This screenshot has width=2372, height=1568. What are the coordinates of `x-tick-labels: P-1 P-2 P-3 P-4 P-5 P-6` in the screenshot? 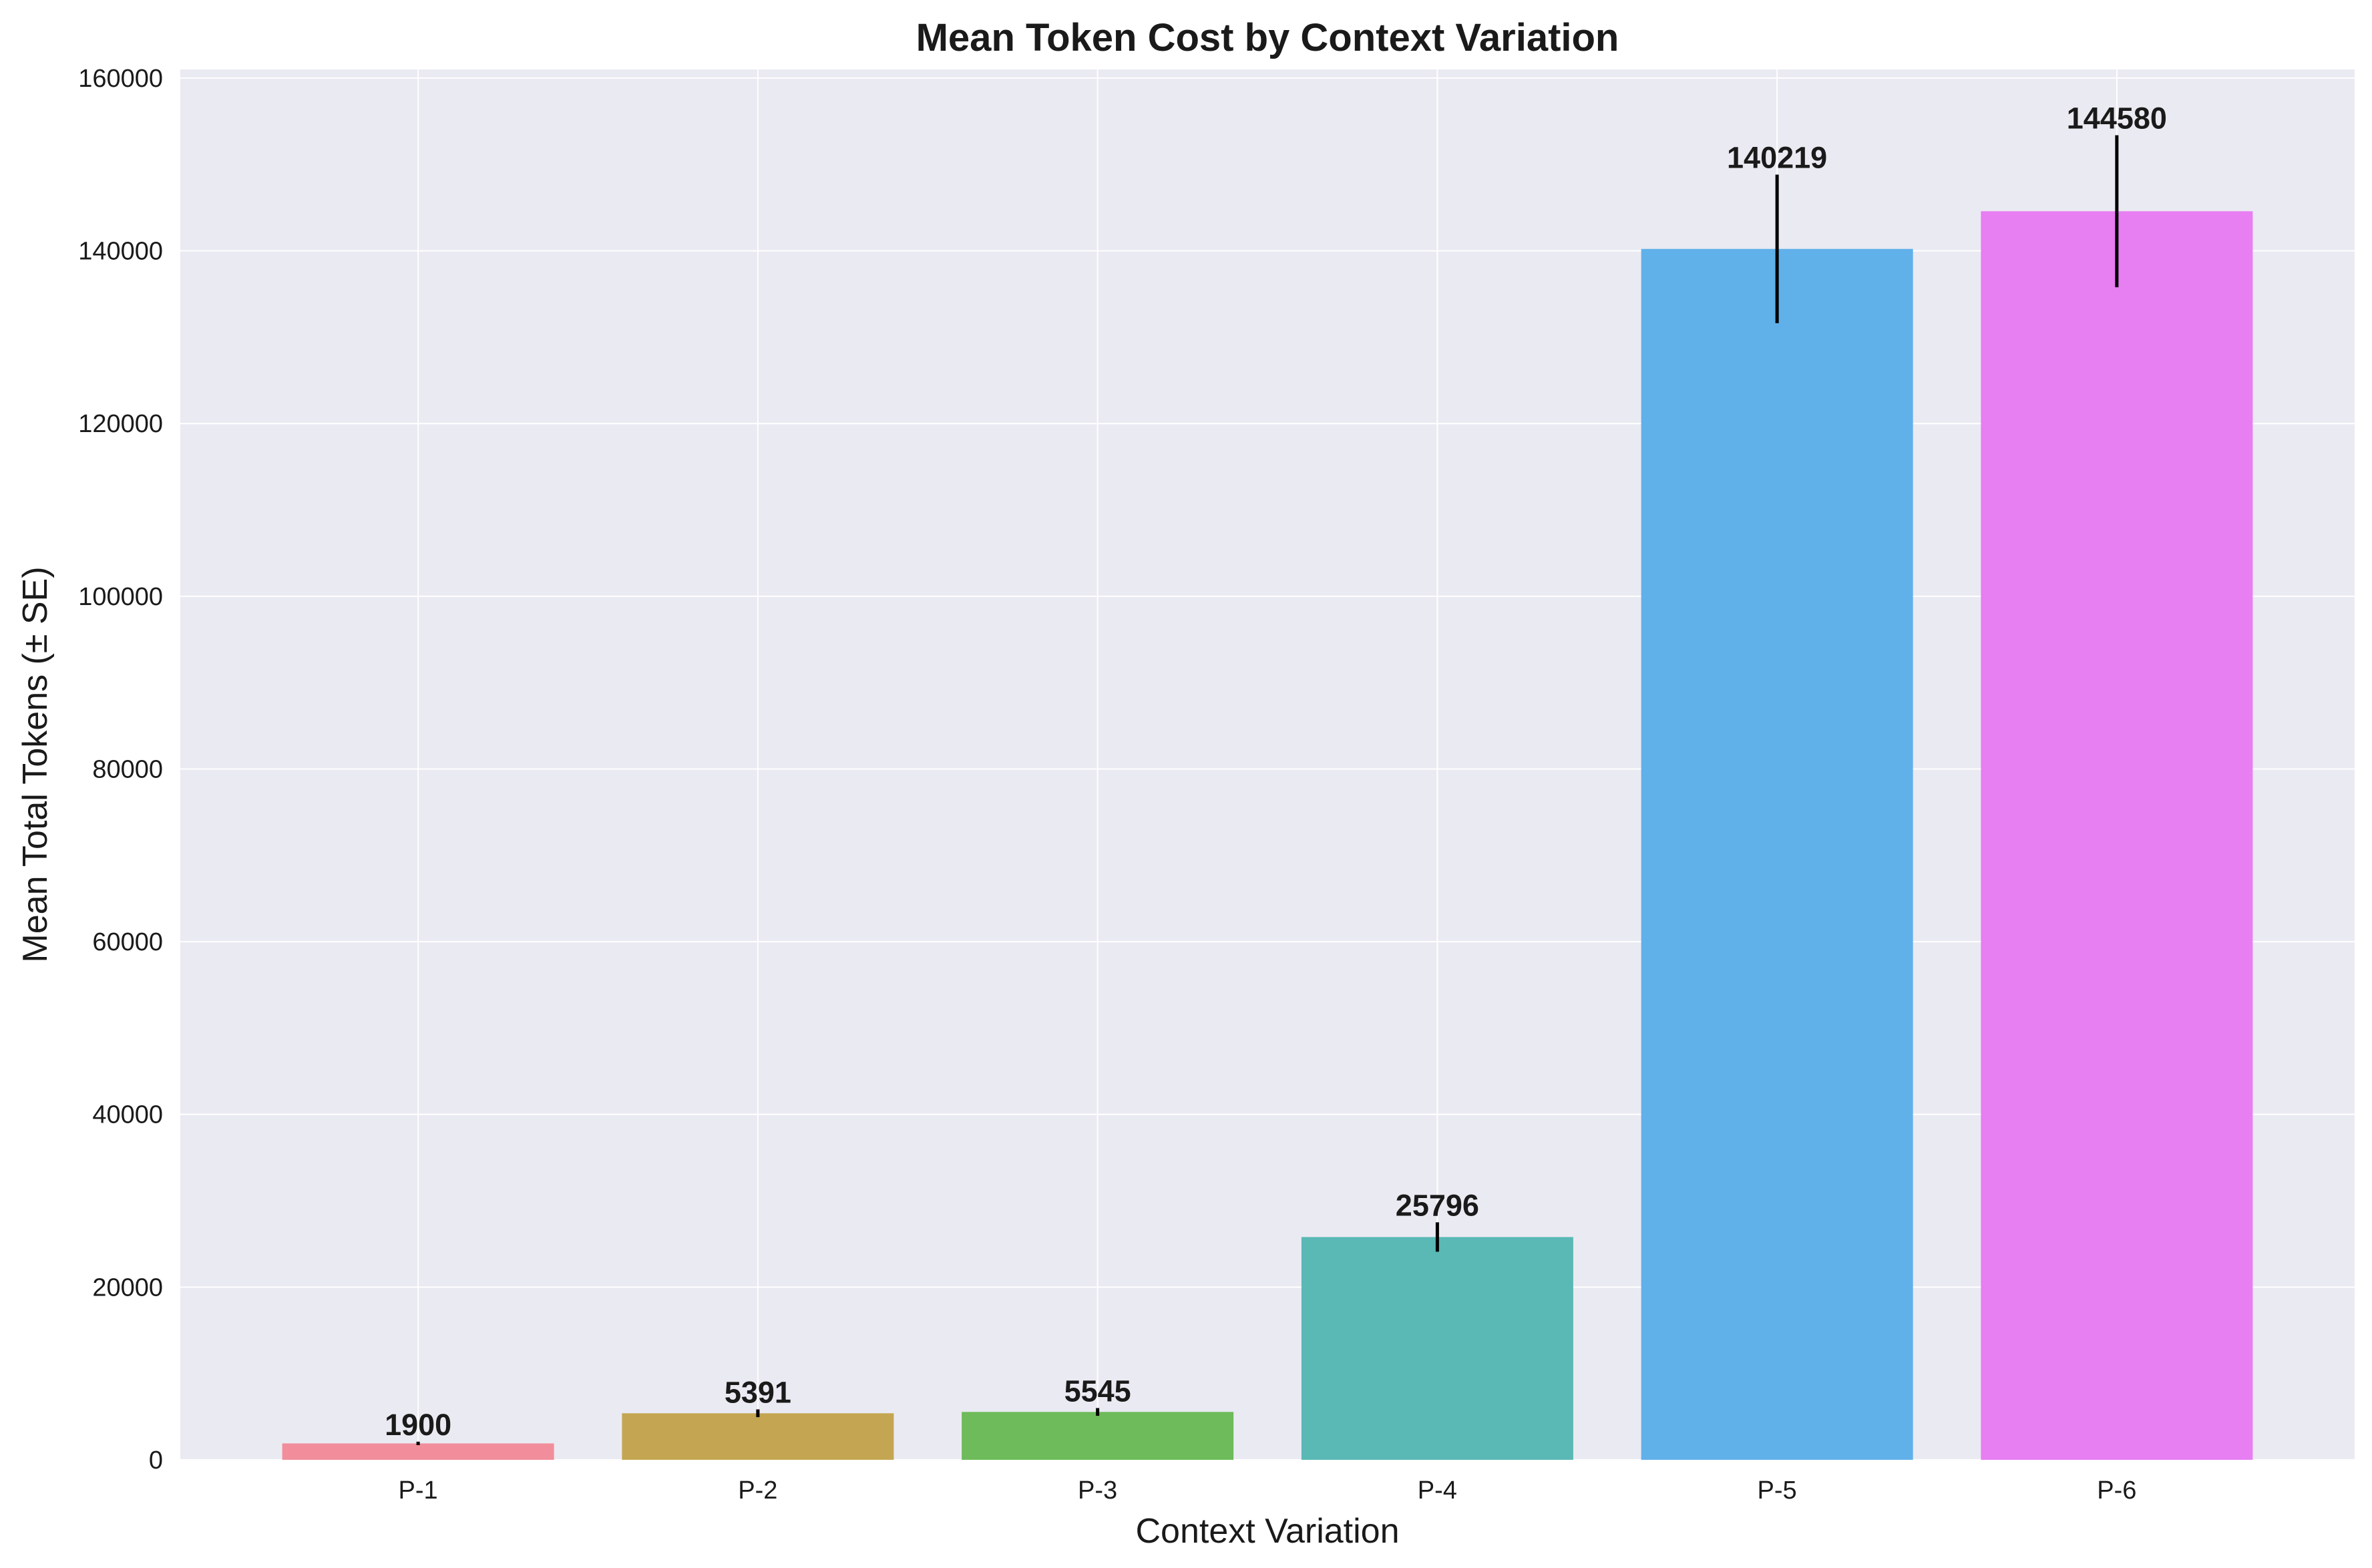 It's located at (1268, 1491).